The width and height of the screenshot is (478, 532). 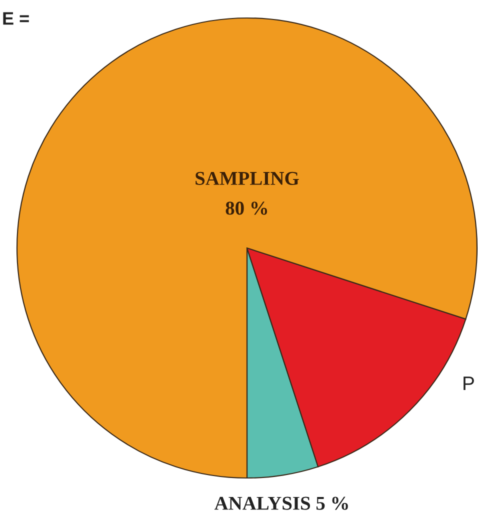 What do you see at coordinates (469, 383) in the screenshot?
I see `slice-label: P` at bounding box center [469, 383].